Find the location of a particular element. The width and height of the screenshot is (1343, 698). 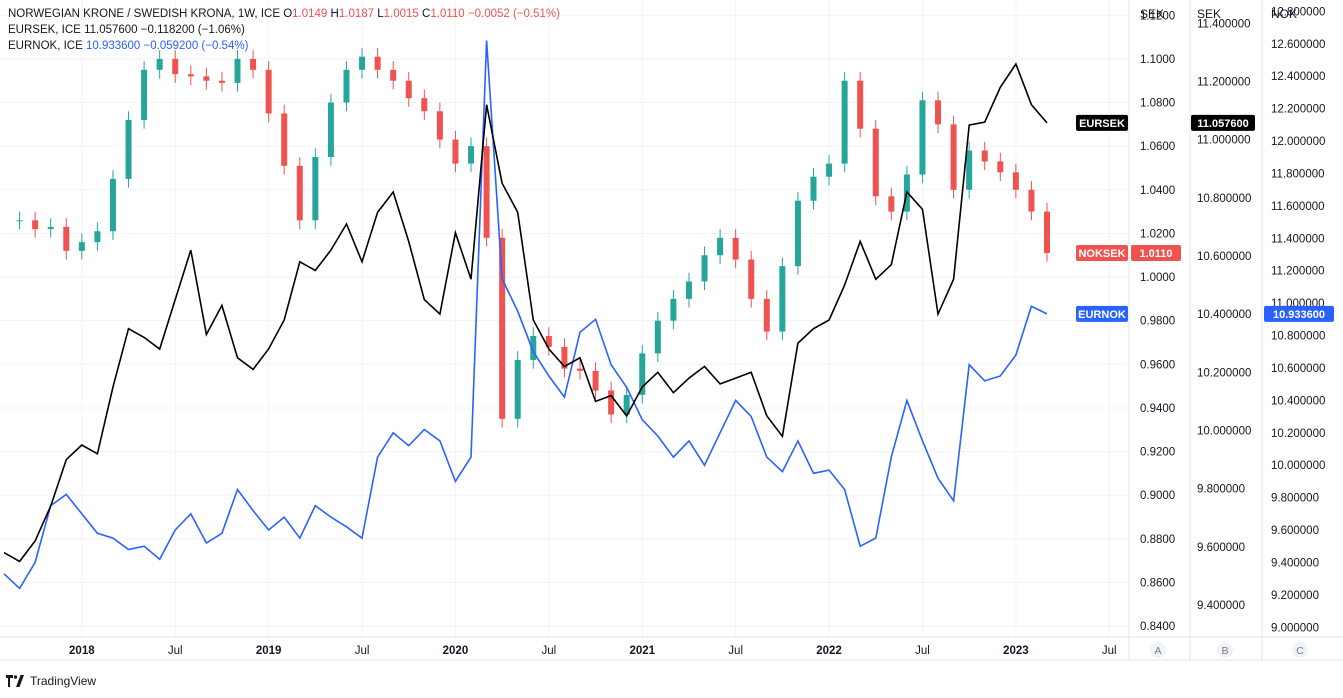

time-axis-label: 2018 is located at coordinates (82, 651).